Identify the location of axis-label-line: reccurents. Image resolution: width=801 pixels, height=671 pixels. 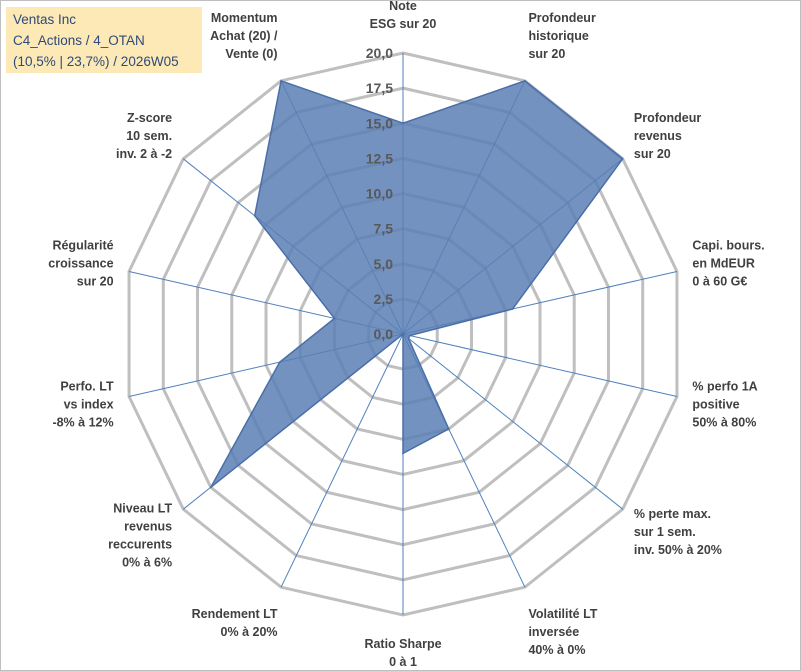
(140, 544).